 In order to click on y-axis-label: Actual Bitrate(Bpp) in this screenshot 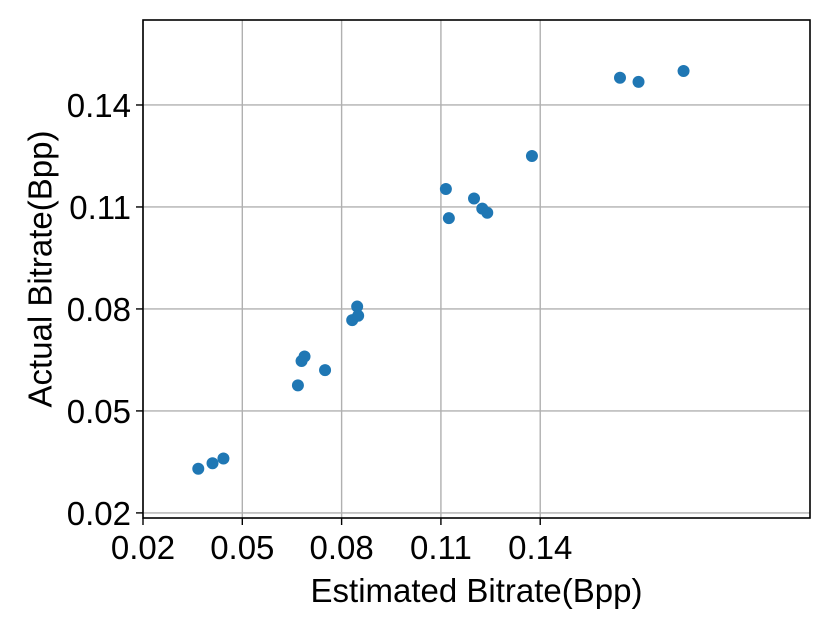, I will do `click(40, 269)`.